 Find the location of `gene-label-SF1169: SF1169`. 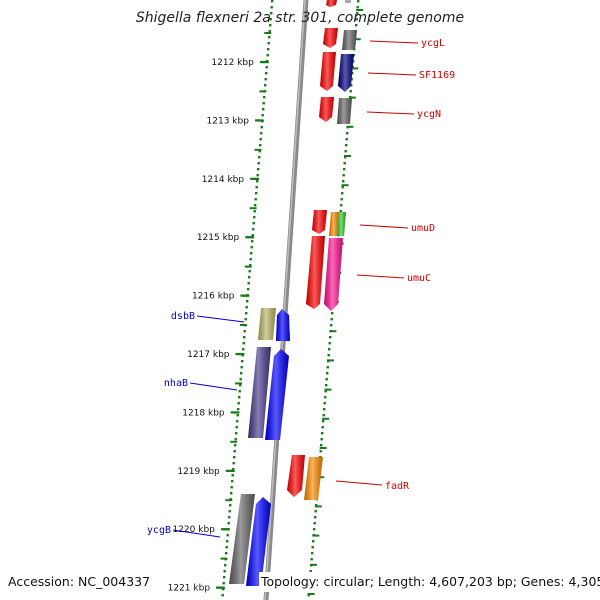

gene-label-SF1169: SF1169 is located at coordinates (437, 75).